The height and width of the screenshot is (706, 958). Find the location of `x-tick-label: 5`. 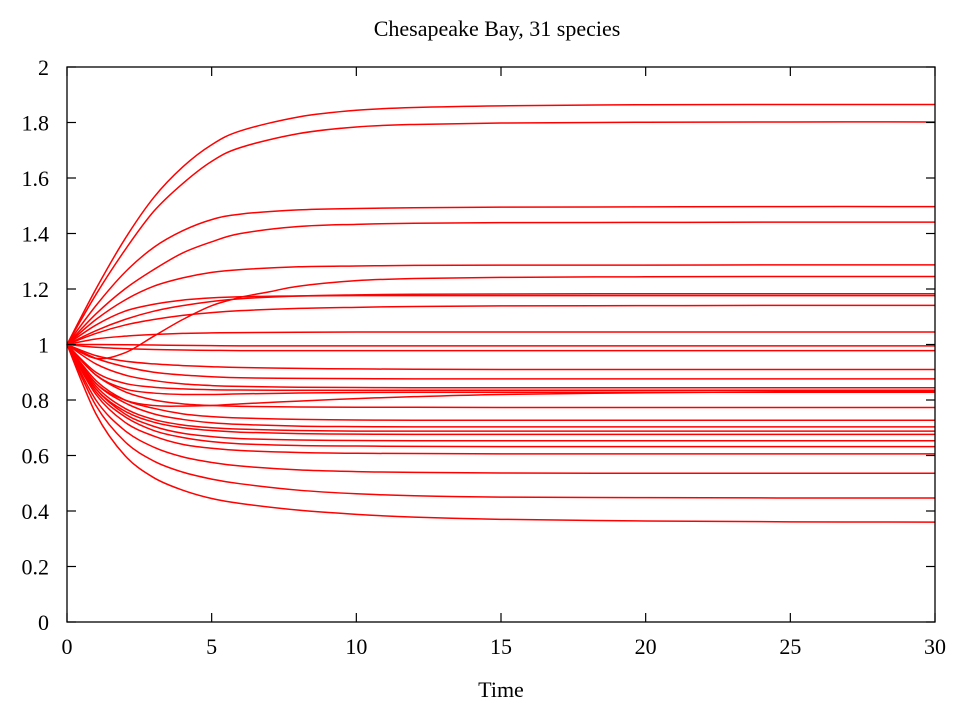

x-tick-label: 5 is located at coordinates (211, 646).